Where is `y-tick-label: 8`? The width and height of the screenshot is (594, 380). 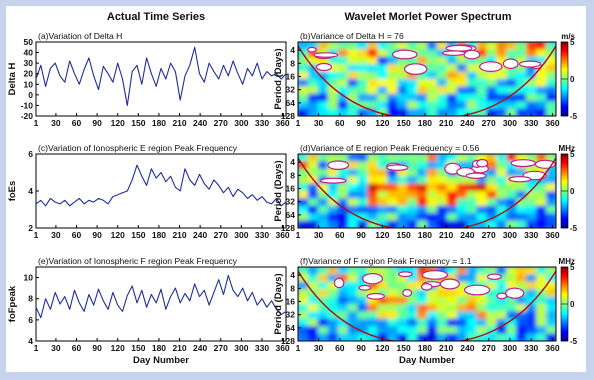
y-tick-label: 8 is located at coordinates (30, 299).